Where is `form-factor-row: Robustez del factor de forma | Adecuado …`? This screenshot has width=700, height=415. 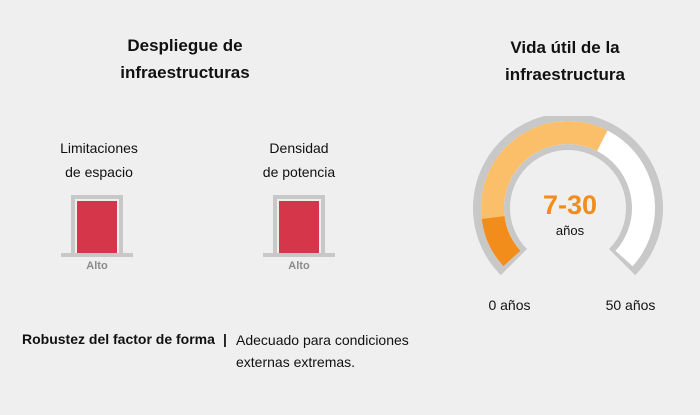
form-factor-row: Robustez del factor de forma | Adecuado … is located at coordinates (232, 353).